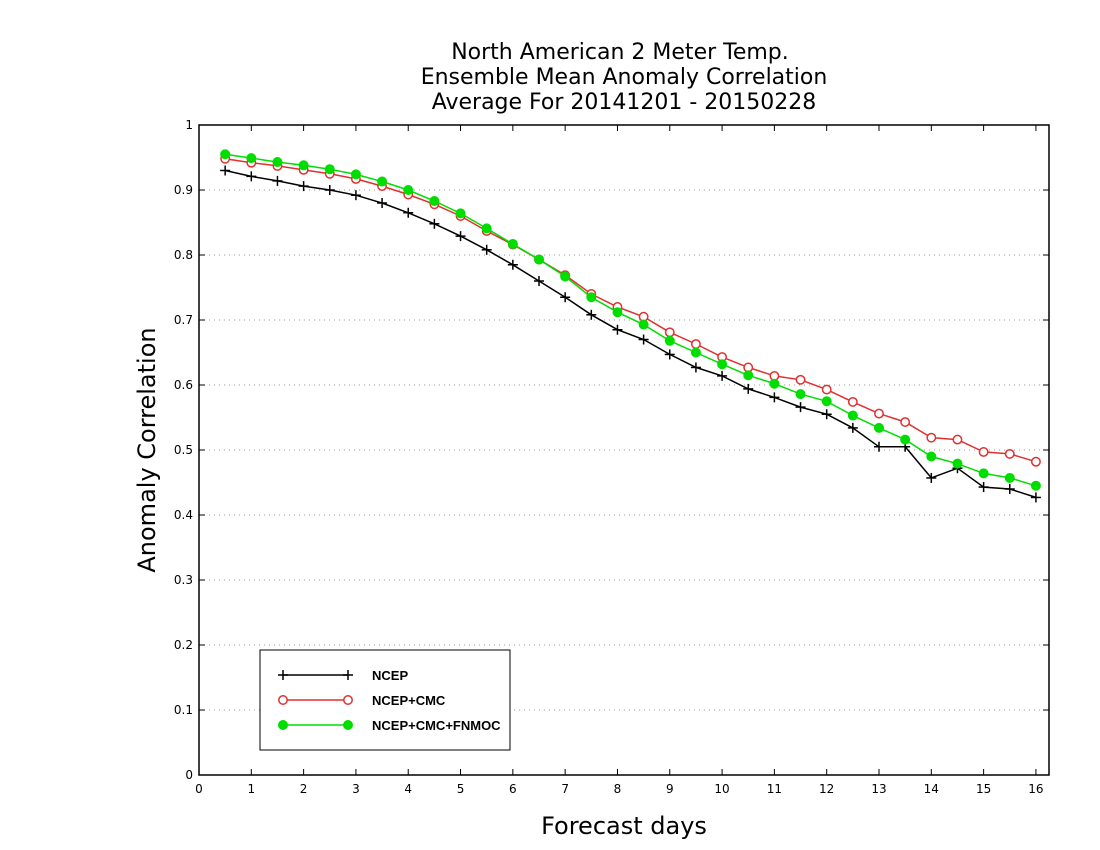  Describe the element at coordinates (670, 789) in the screenshot. I see `x-tick-label: 9` at that location.